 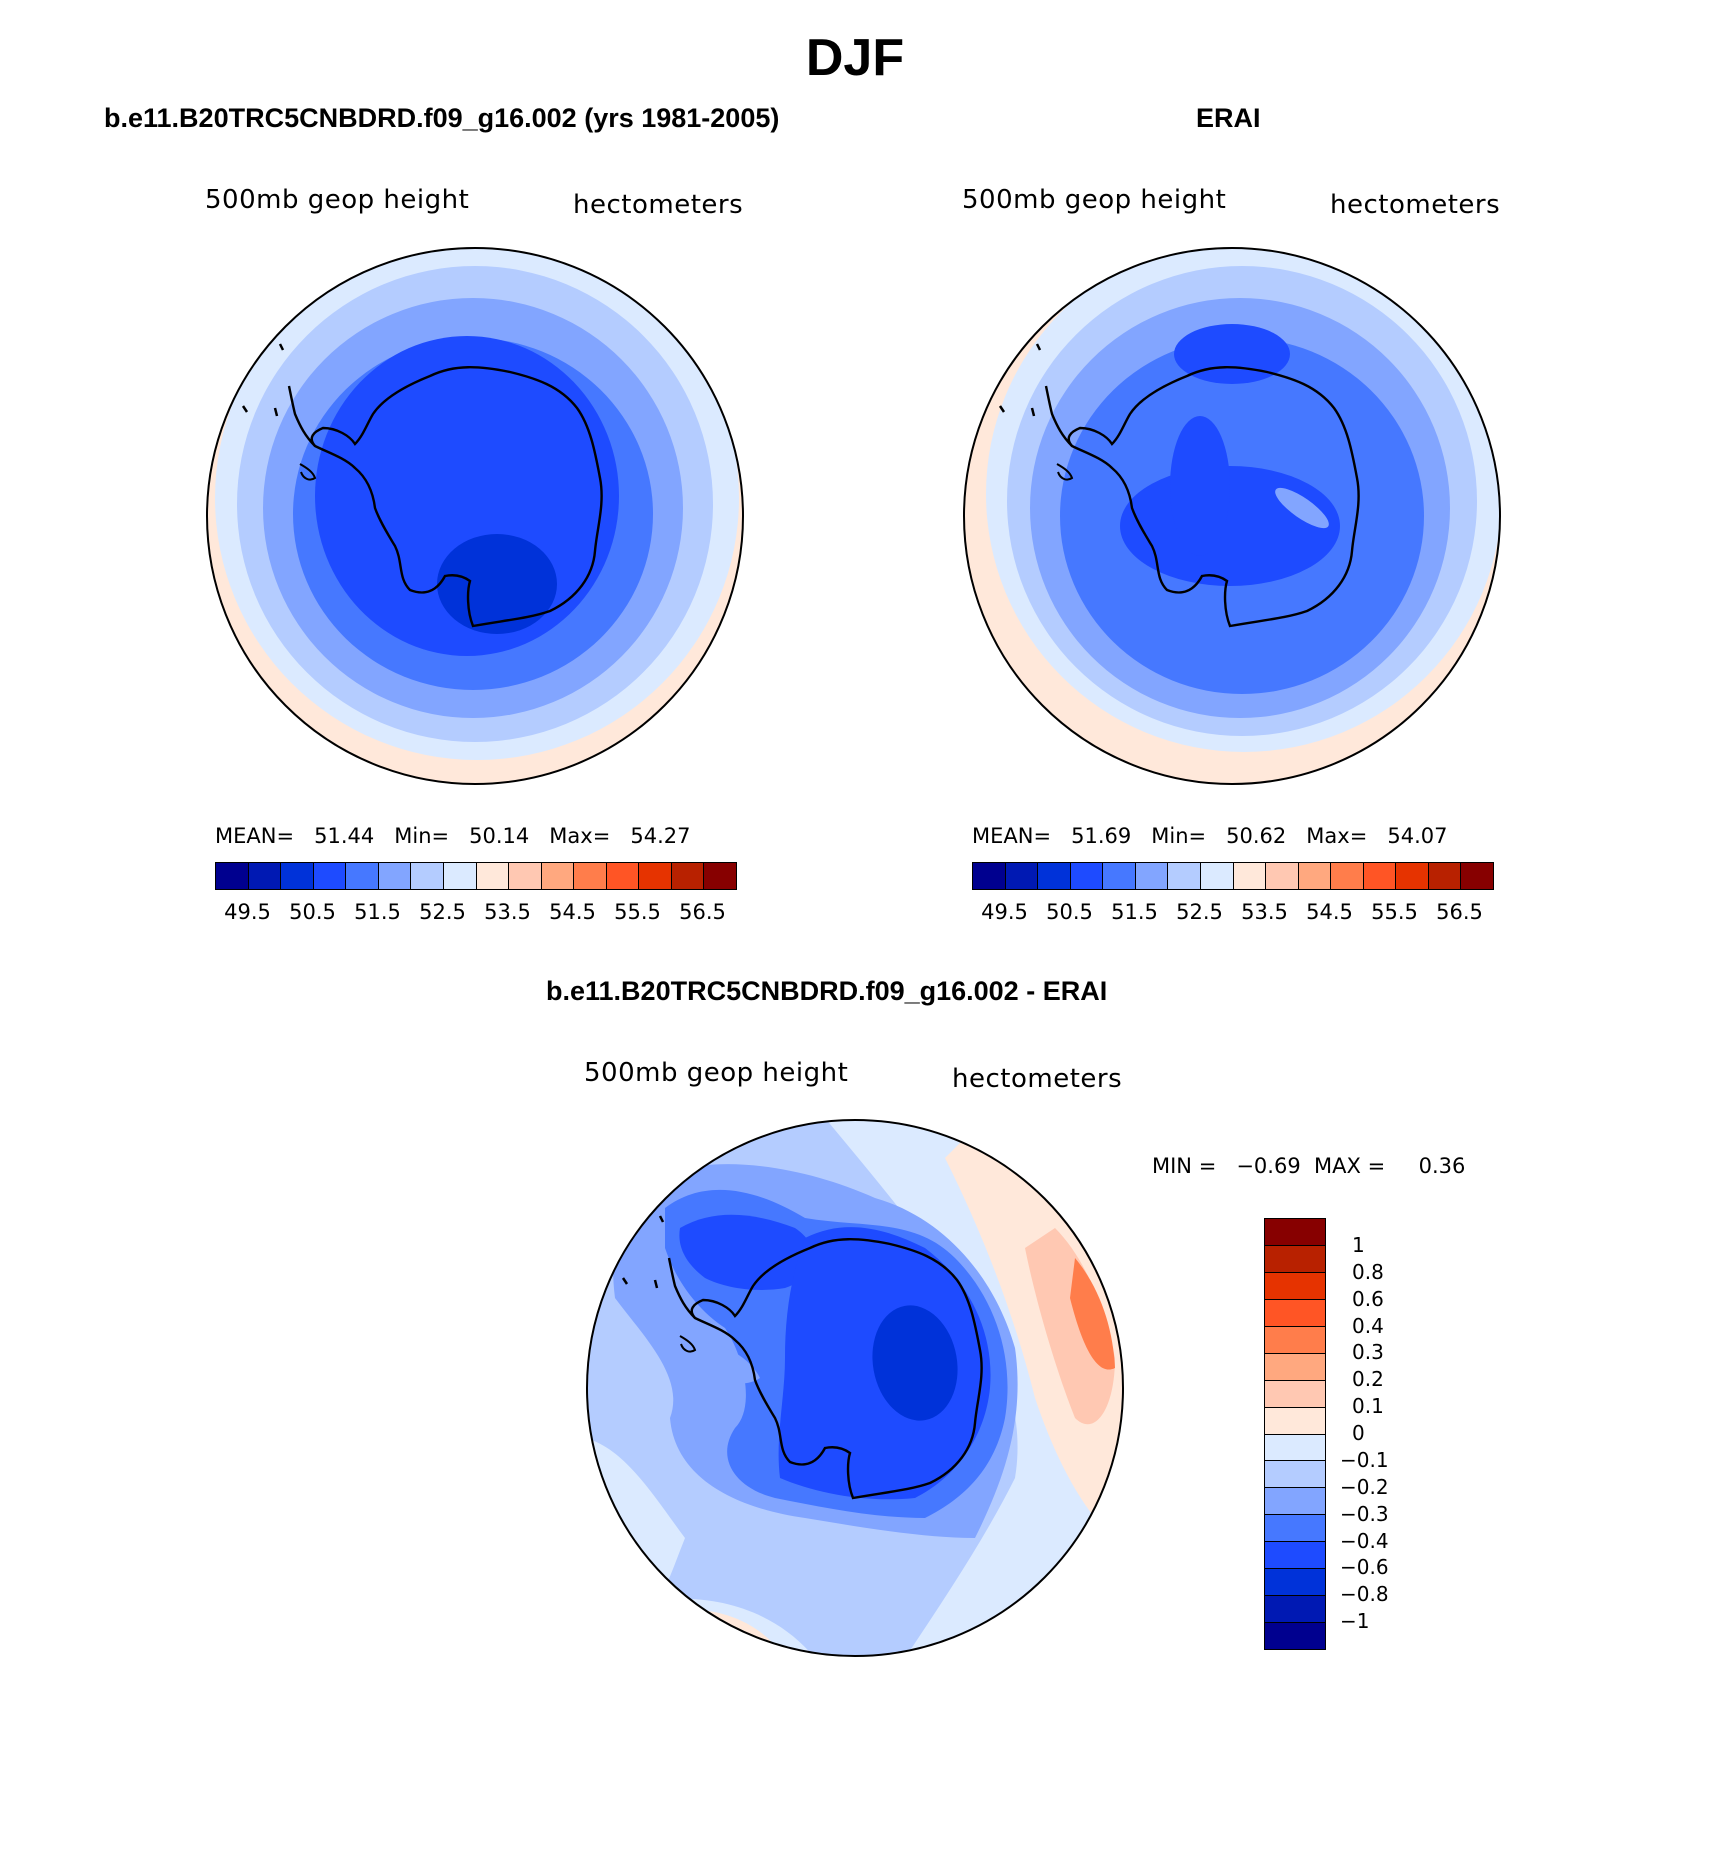 I want to click on diff-colorbar-label: 0.2, so click(x=1368, y=1379).